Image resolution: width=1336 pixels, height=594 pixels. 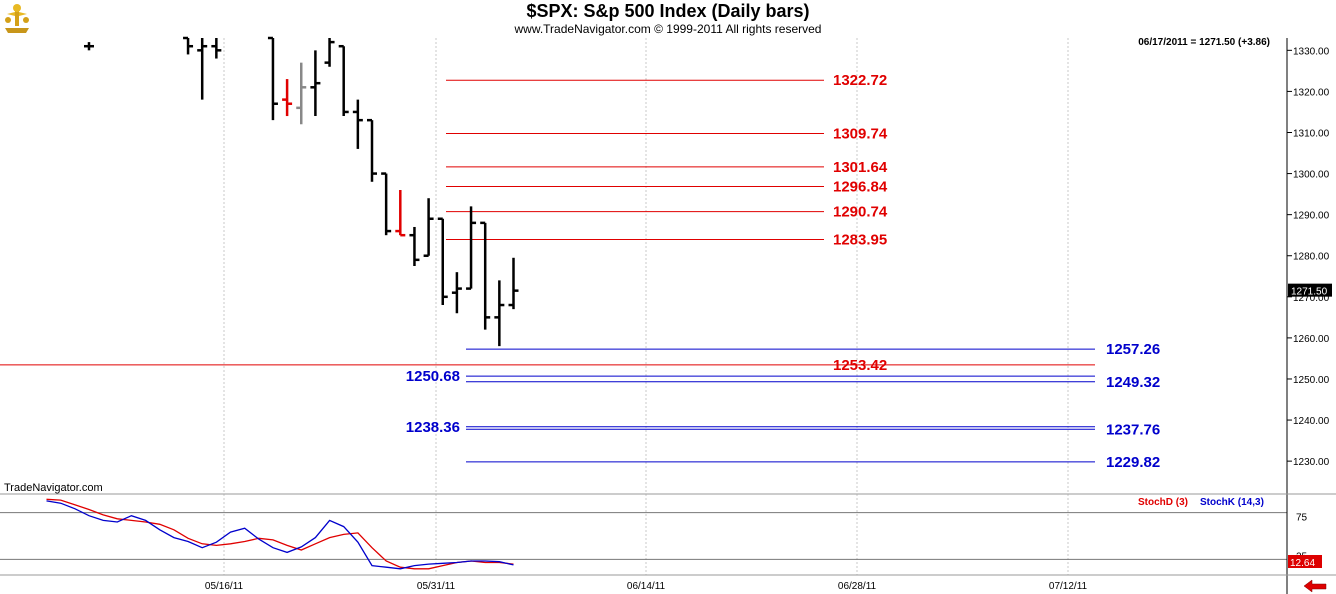 I want to click on price-tick-label: 1320.00, so click(x=1311, y=92).